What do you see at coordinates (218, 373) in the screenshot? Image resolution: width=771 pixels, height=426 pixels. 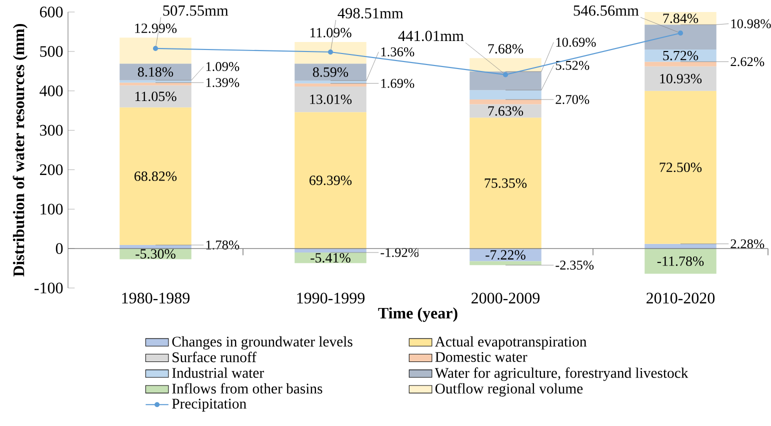 I see `legend-label: Industrial water` at bounding box center [218, 373].